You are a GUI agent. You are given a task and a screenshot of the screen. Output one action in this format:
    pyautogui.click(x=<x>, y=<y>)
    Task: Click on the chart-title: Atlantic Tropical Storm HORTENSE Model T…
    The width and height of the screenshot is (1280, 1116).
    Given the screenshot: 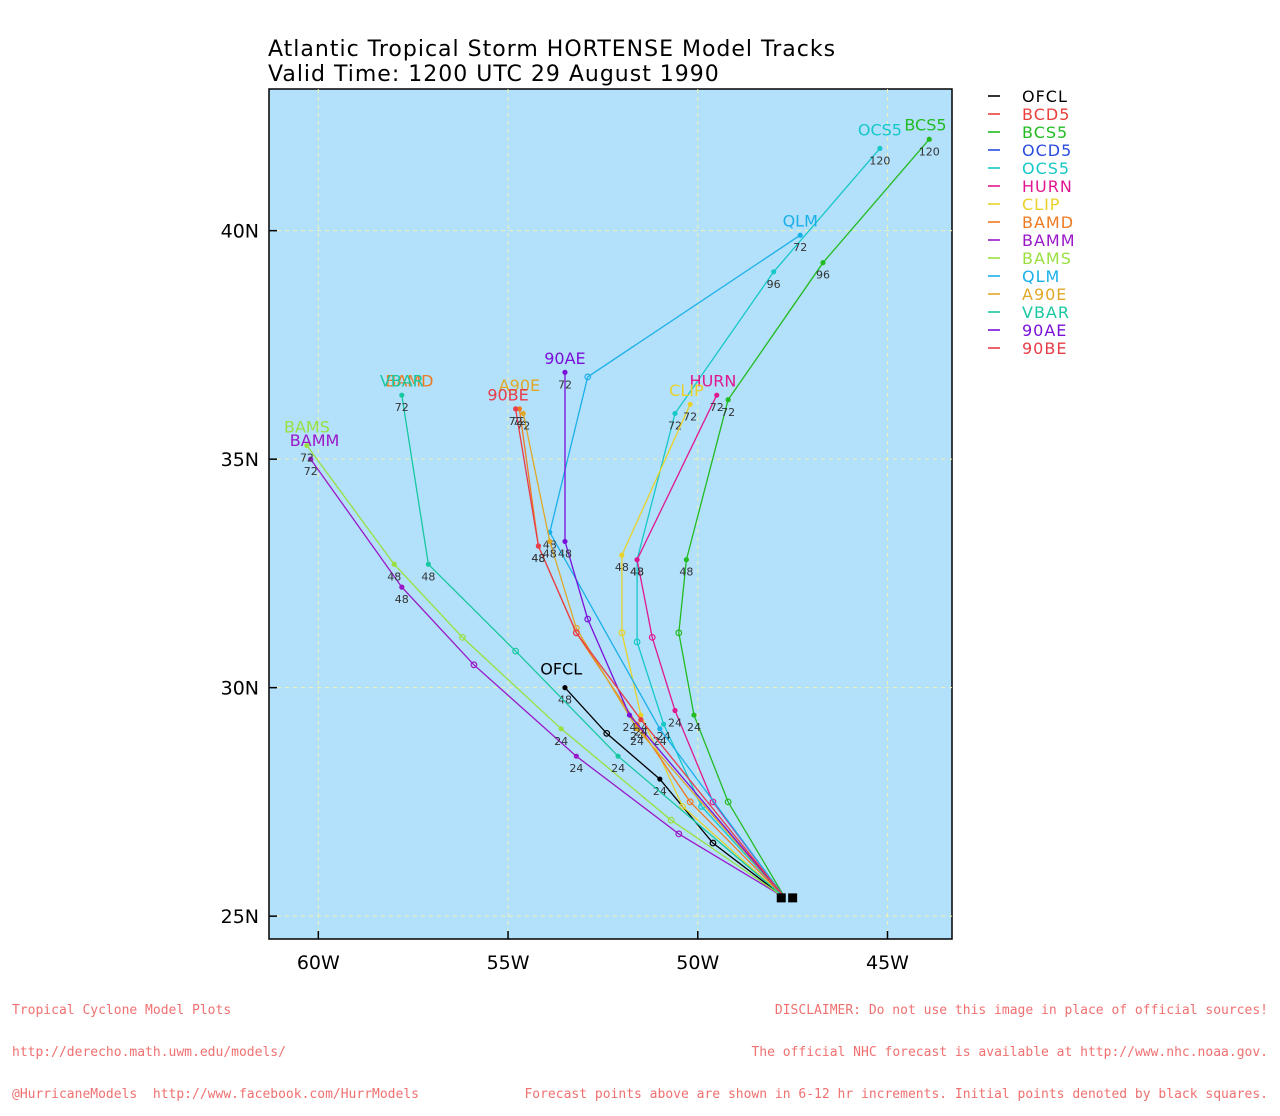 What is the action you would take?
    pyautogui.click(x=552, y=49)
    